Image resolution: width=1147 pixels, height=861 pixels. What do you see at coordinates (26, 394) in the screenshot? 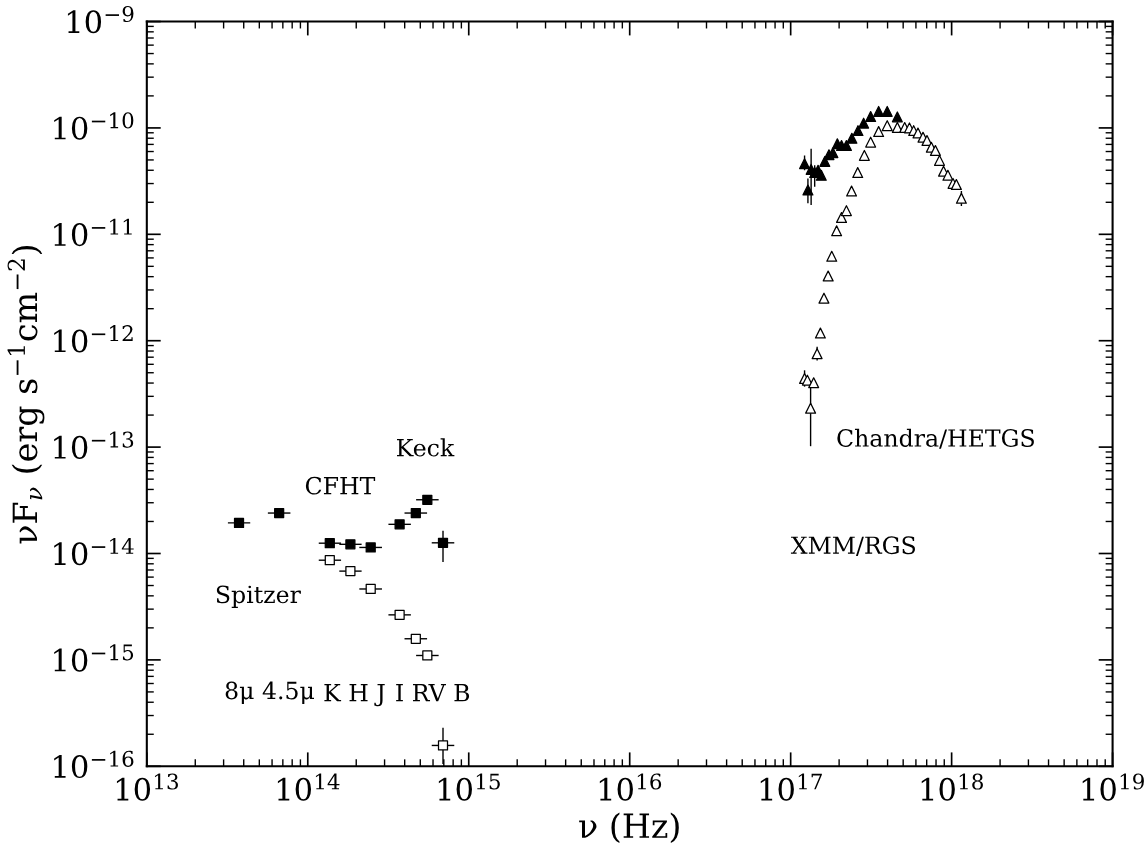
I see `y-axis-title: νF$_{ν}$ (erg s$^{−1}$cm$^{−2}$)` at bounding box center [26, 394].